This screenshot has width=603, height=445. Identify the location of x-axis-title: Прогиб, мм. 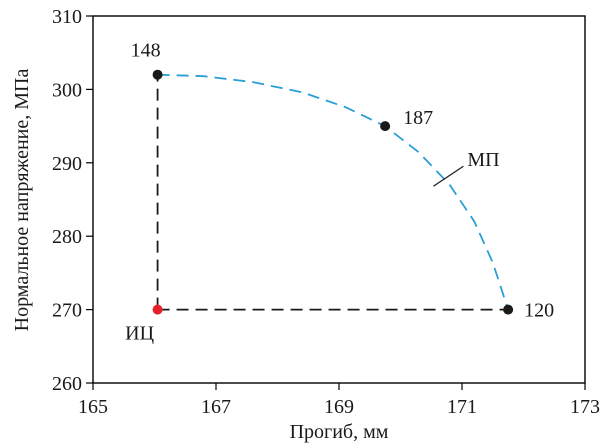
(339, 432).